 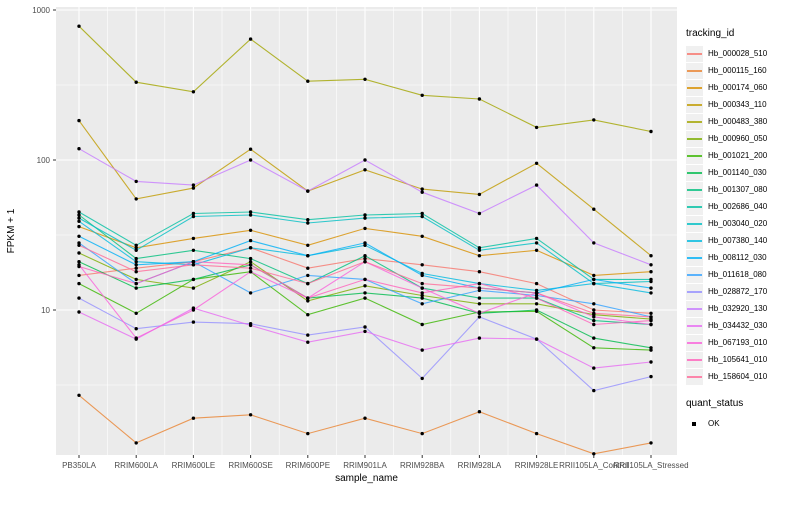 I want to click on legend-item-label: Hb_032920_130, so click(x=738, y=308).